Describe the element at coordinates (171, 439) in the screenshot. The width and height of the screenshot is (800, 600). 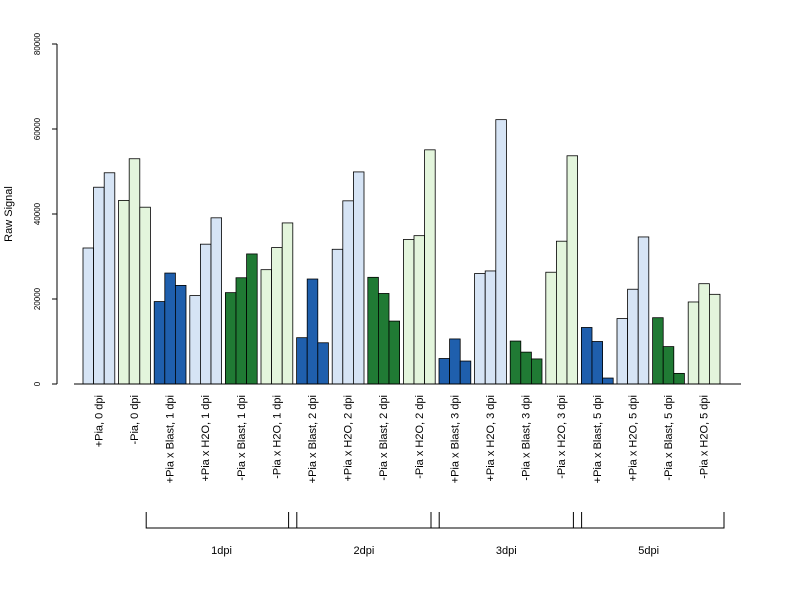
I see `category-label: +Pia x Blast, 1 dpi` at that location.